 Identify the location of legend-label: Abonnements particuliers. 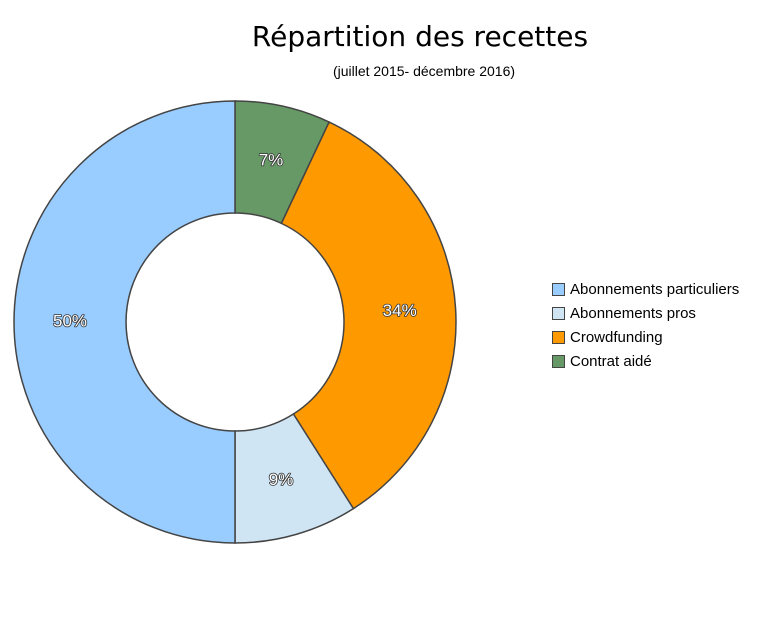
(655, 289).